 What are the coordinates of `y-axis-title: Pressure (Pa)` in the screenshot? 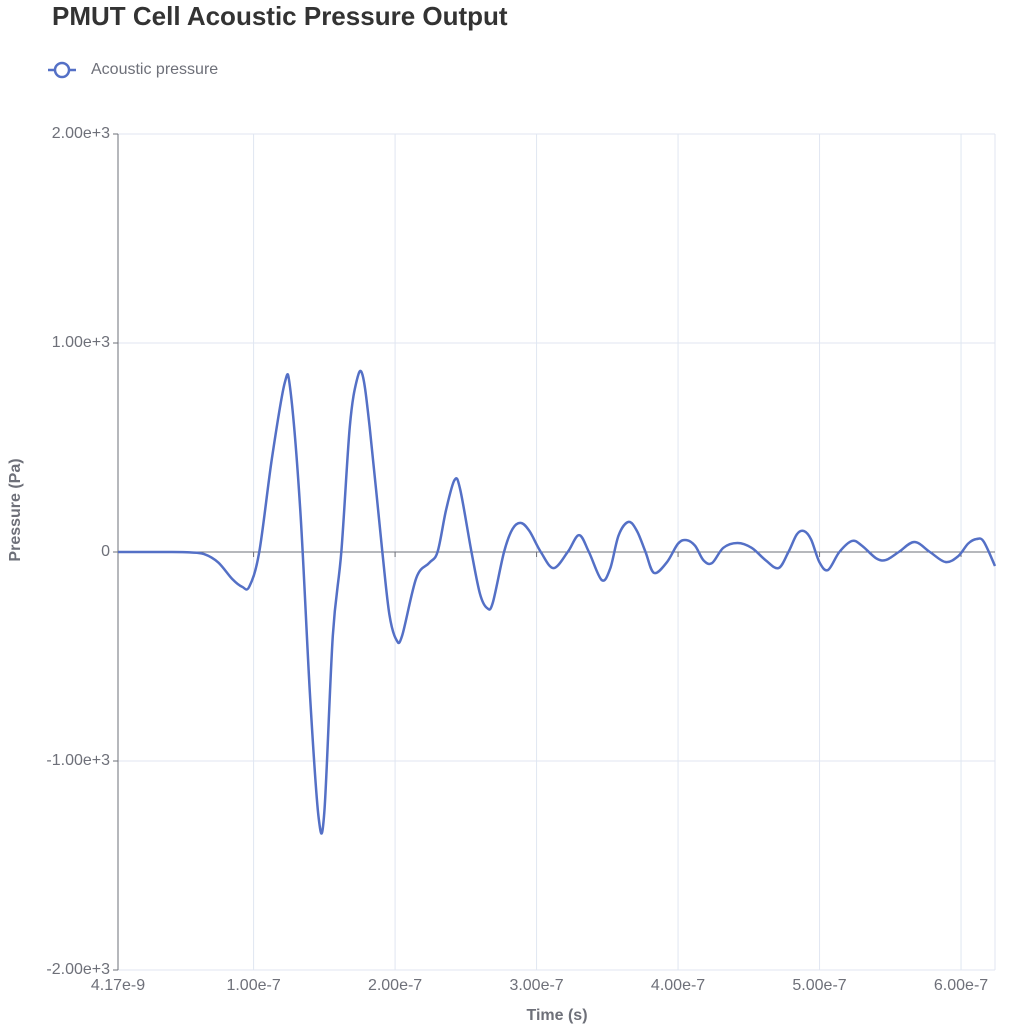 It's located at (15, 509).